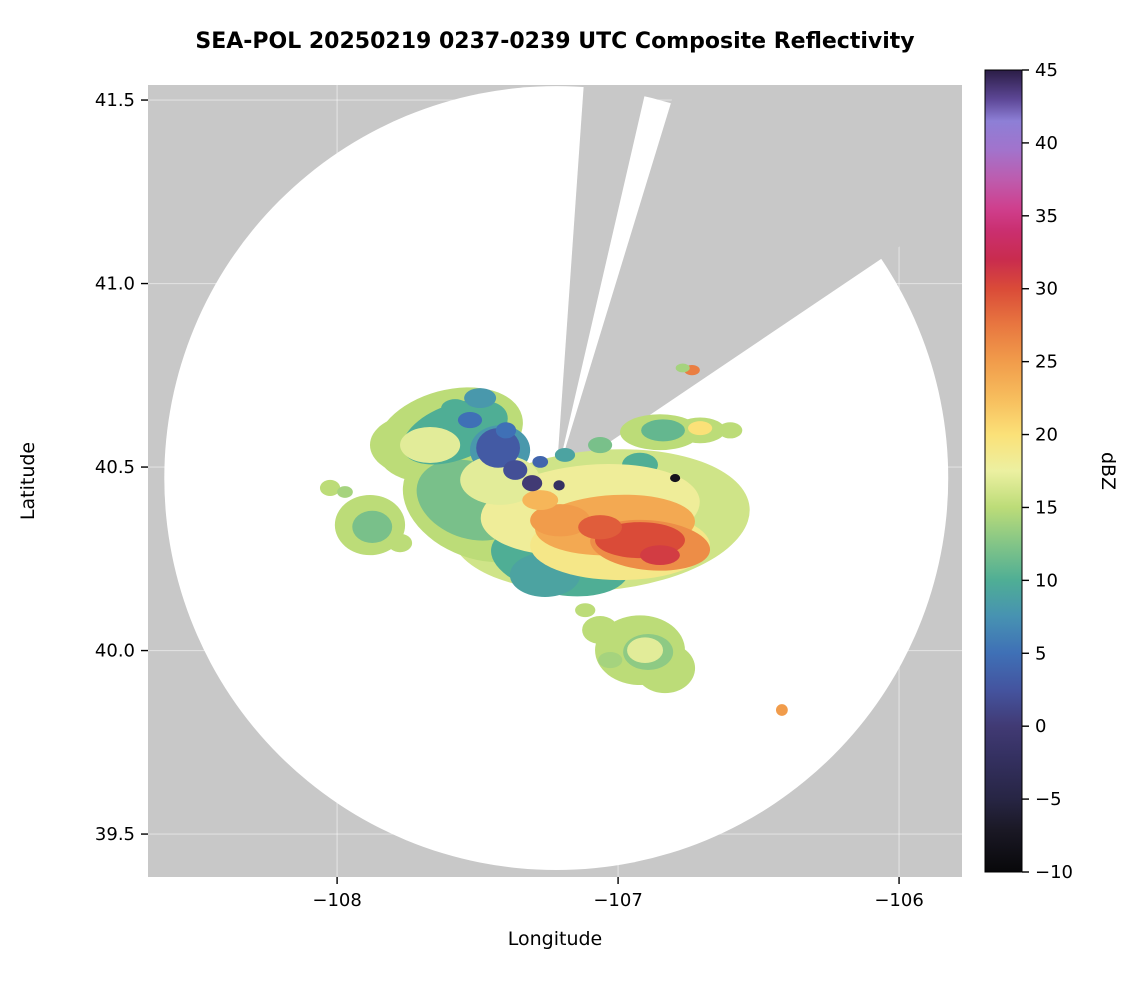  I want to click on colorbar-tick-label: 45, so click(1046, 70).